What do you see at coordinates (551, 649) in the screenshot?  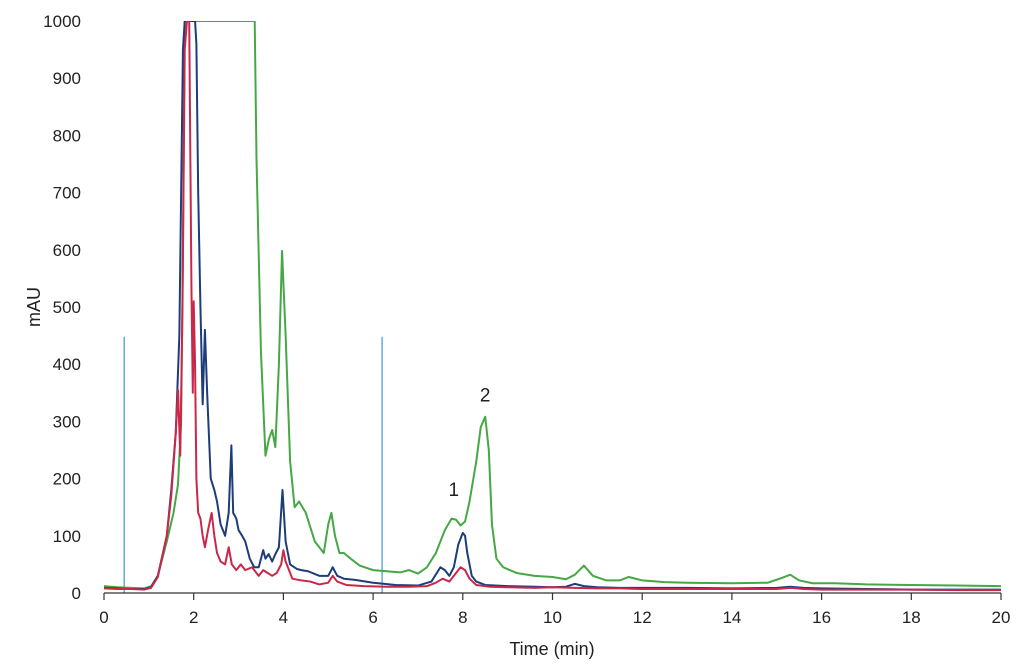 I see `x-axis-title: Time (min)` at bounding box center [551, 649].